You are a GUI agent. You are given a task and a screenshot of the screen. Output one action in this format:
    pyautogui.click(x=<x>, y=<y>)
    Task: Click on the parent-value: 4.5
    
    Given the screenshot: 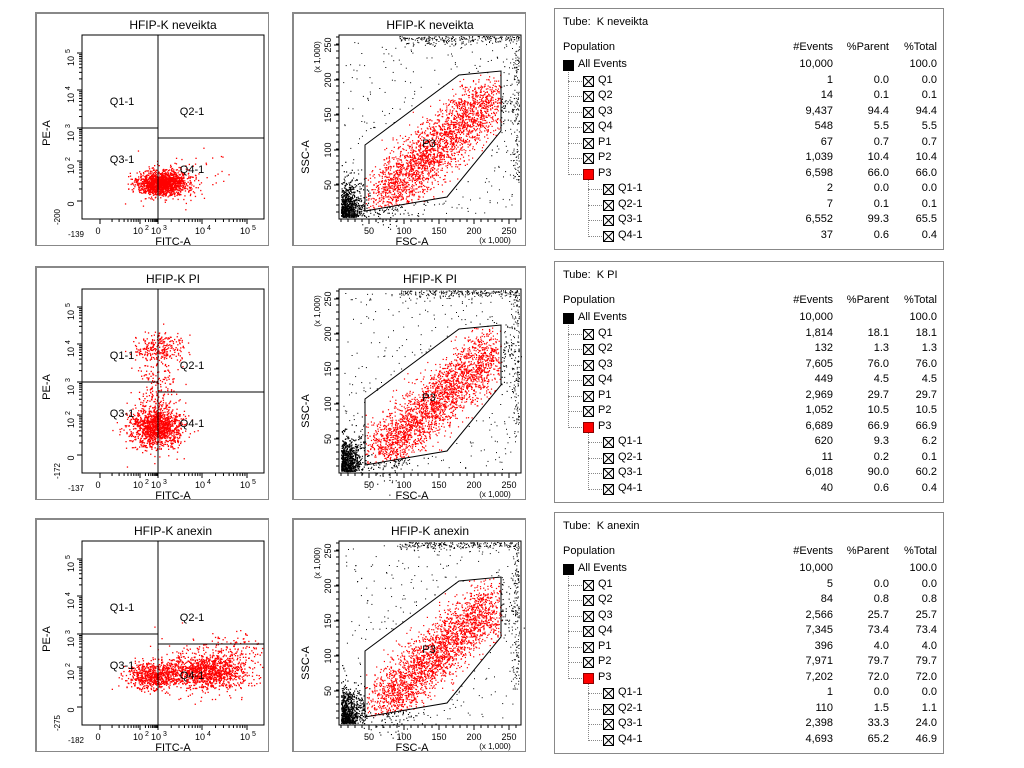 What is the action you would take?
    pyautogui.click(x=881, y=379)
    